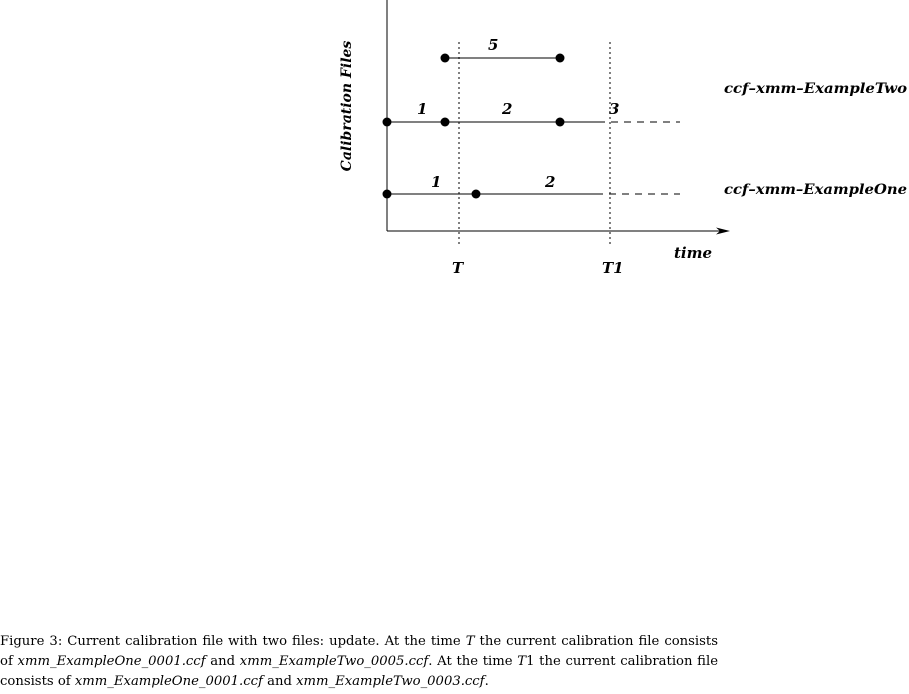 The image size is (909, 694). Describe the element at coordinates (530, 661) in the screenshot. I see `caption-time-suffix: 1` at that location.